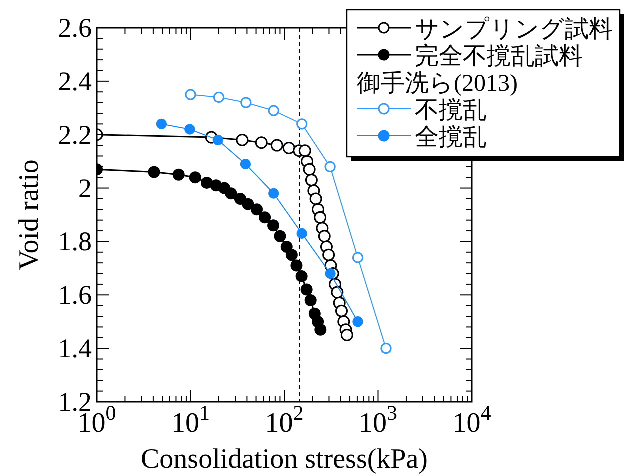 This screenshot has height=476, width=625. Describe the element at coordinates (75, 135) in the screenshot. I see `y-tick-label: 2.2` at that location.